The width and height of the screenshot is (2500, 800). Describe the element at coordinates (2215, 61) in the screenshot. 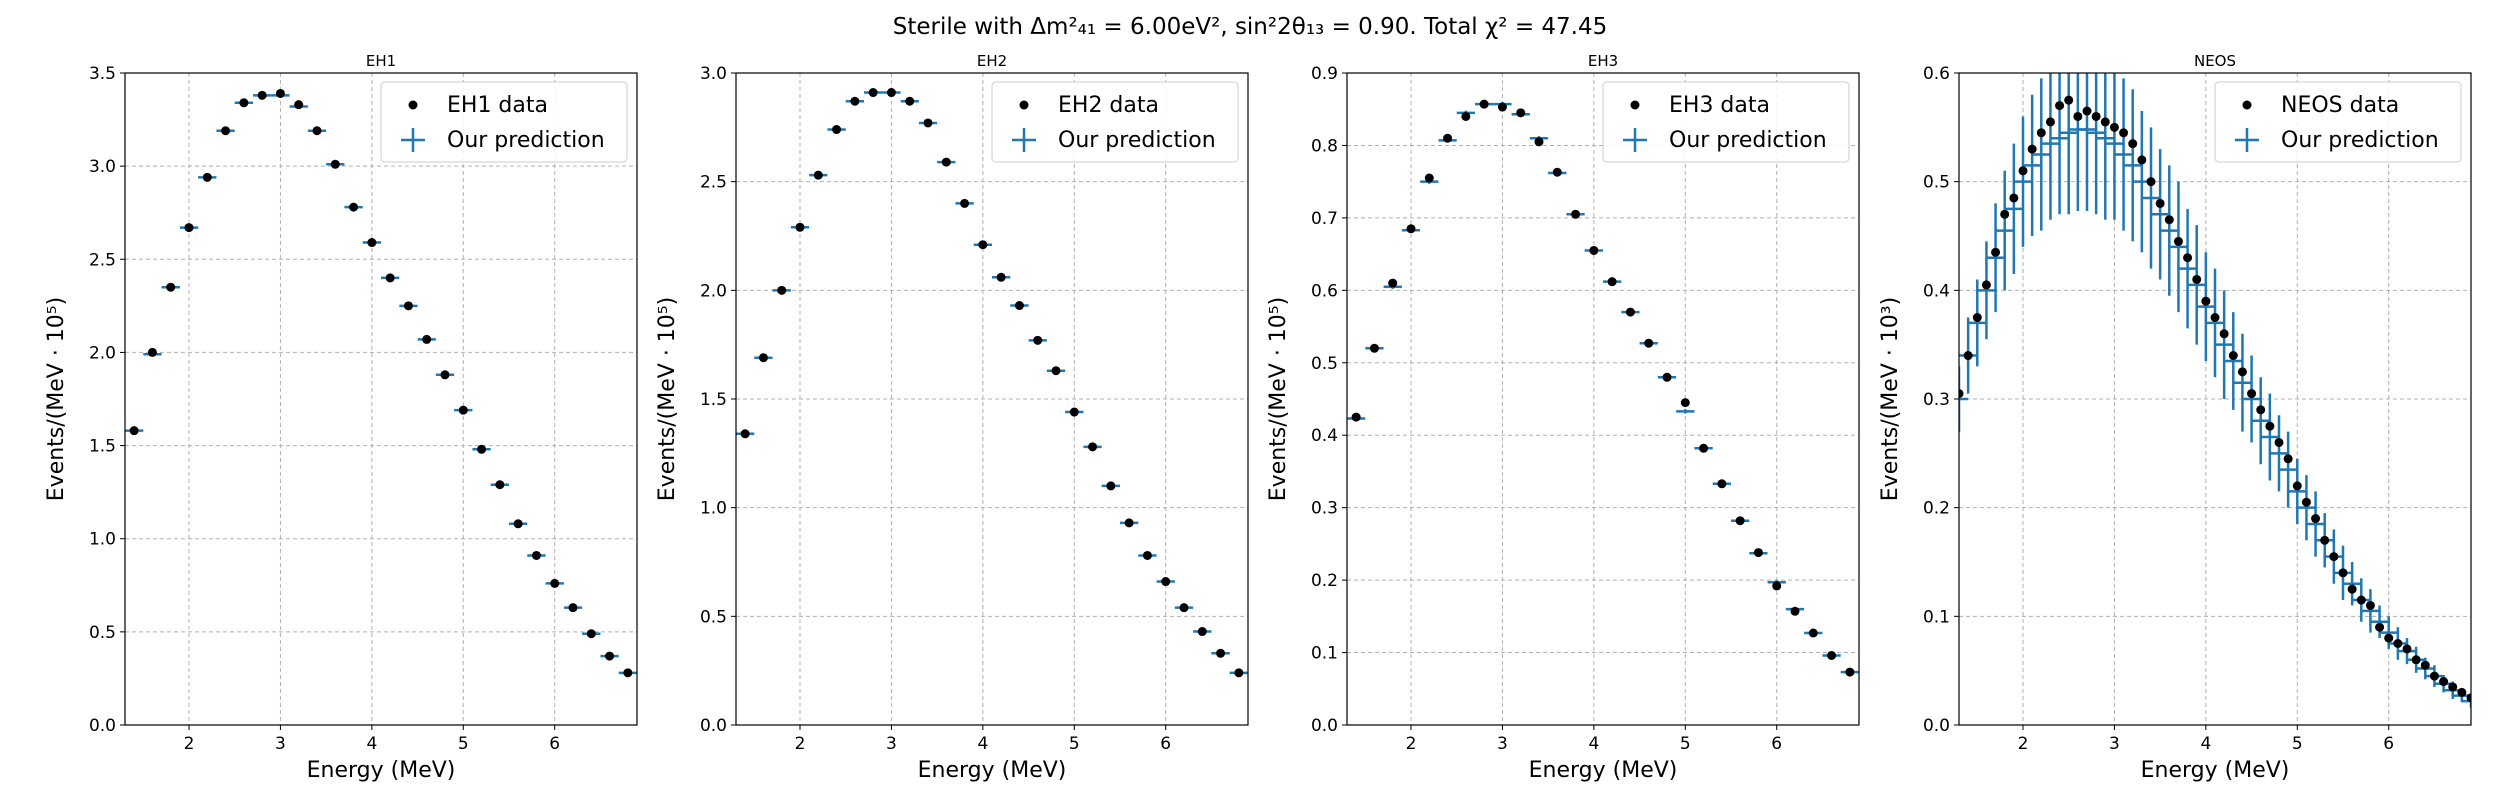

I see `panel-title: NEOS` at that location.